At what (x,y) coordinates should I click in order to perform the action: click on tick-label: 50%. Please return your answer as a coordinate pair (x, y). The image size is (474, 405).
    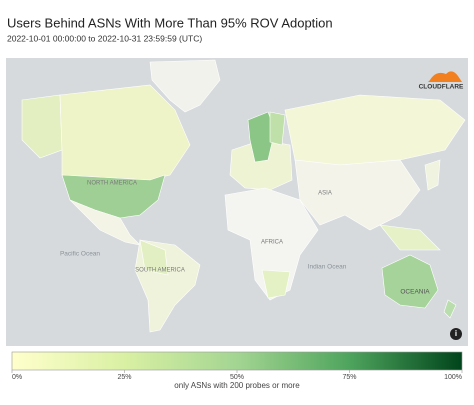
    Looking at the image, I should click on (237, 377).